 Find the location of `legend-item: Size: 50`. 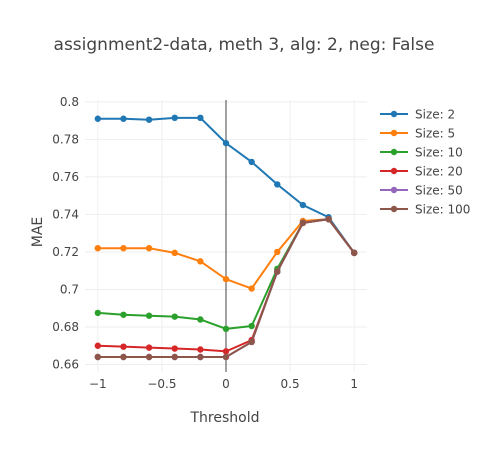

legend-item: Size: 50 is located at coordinates (421, 191).